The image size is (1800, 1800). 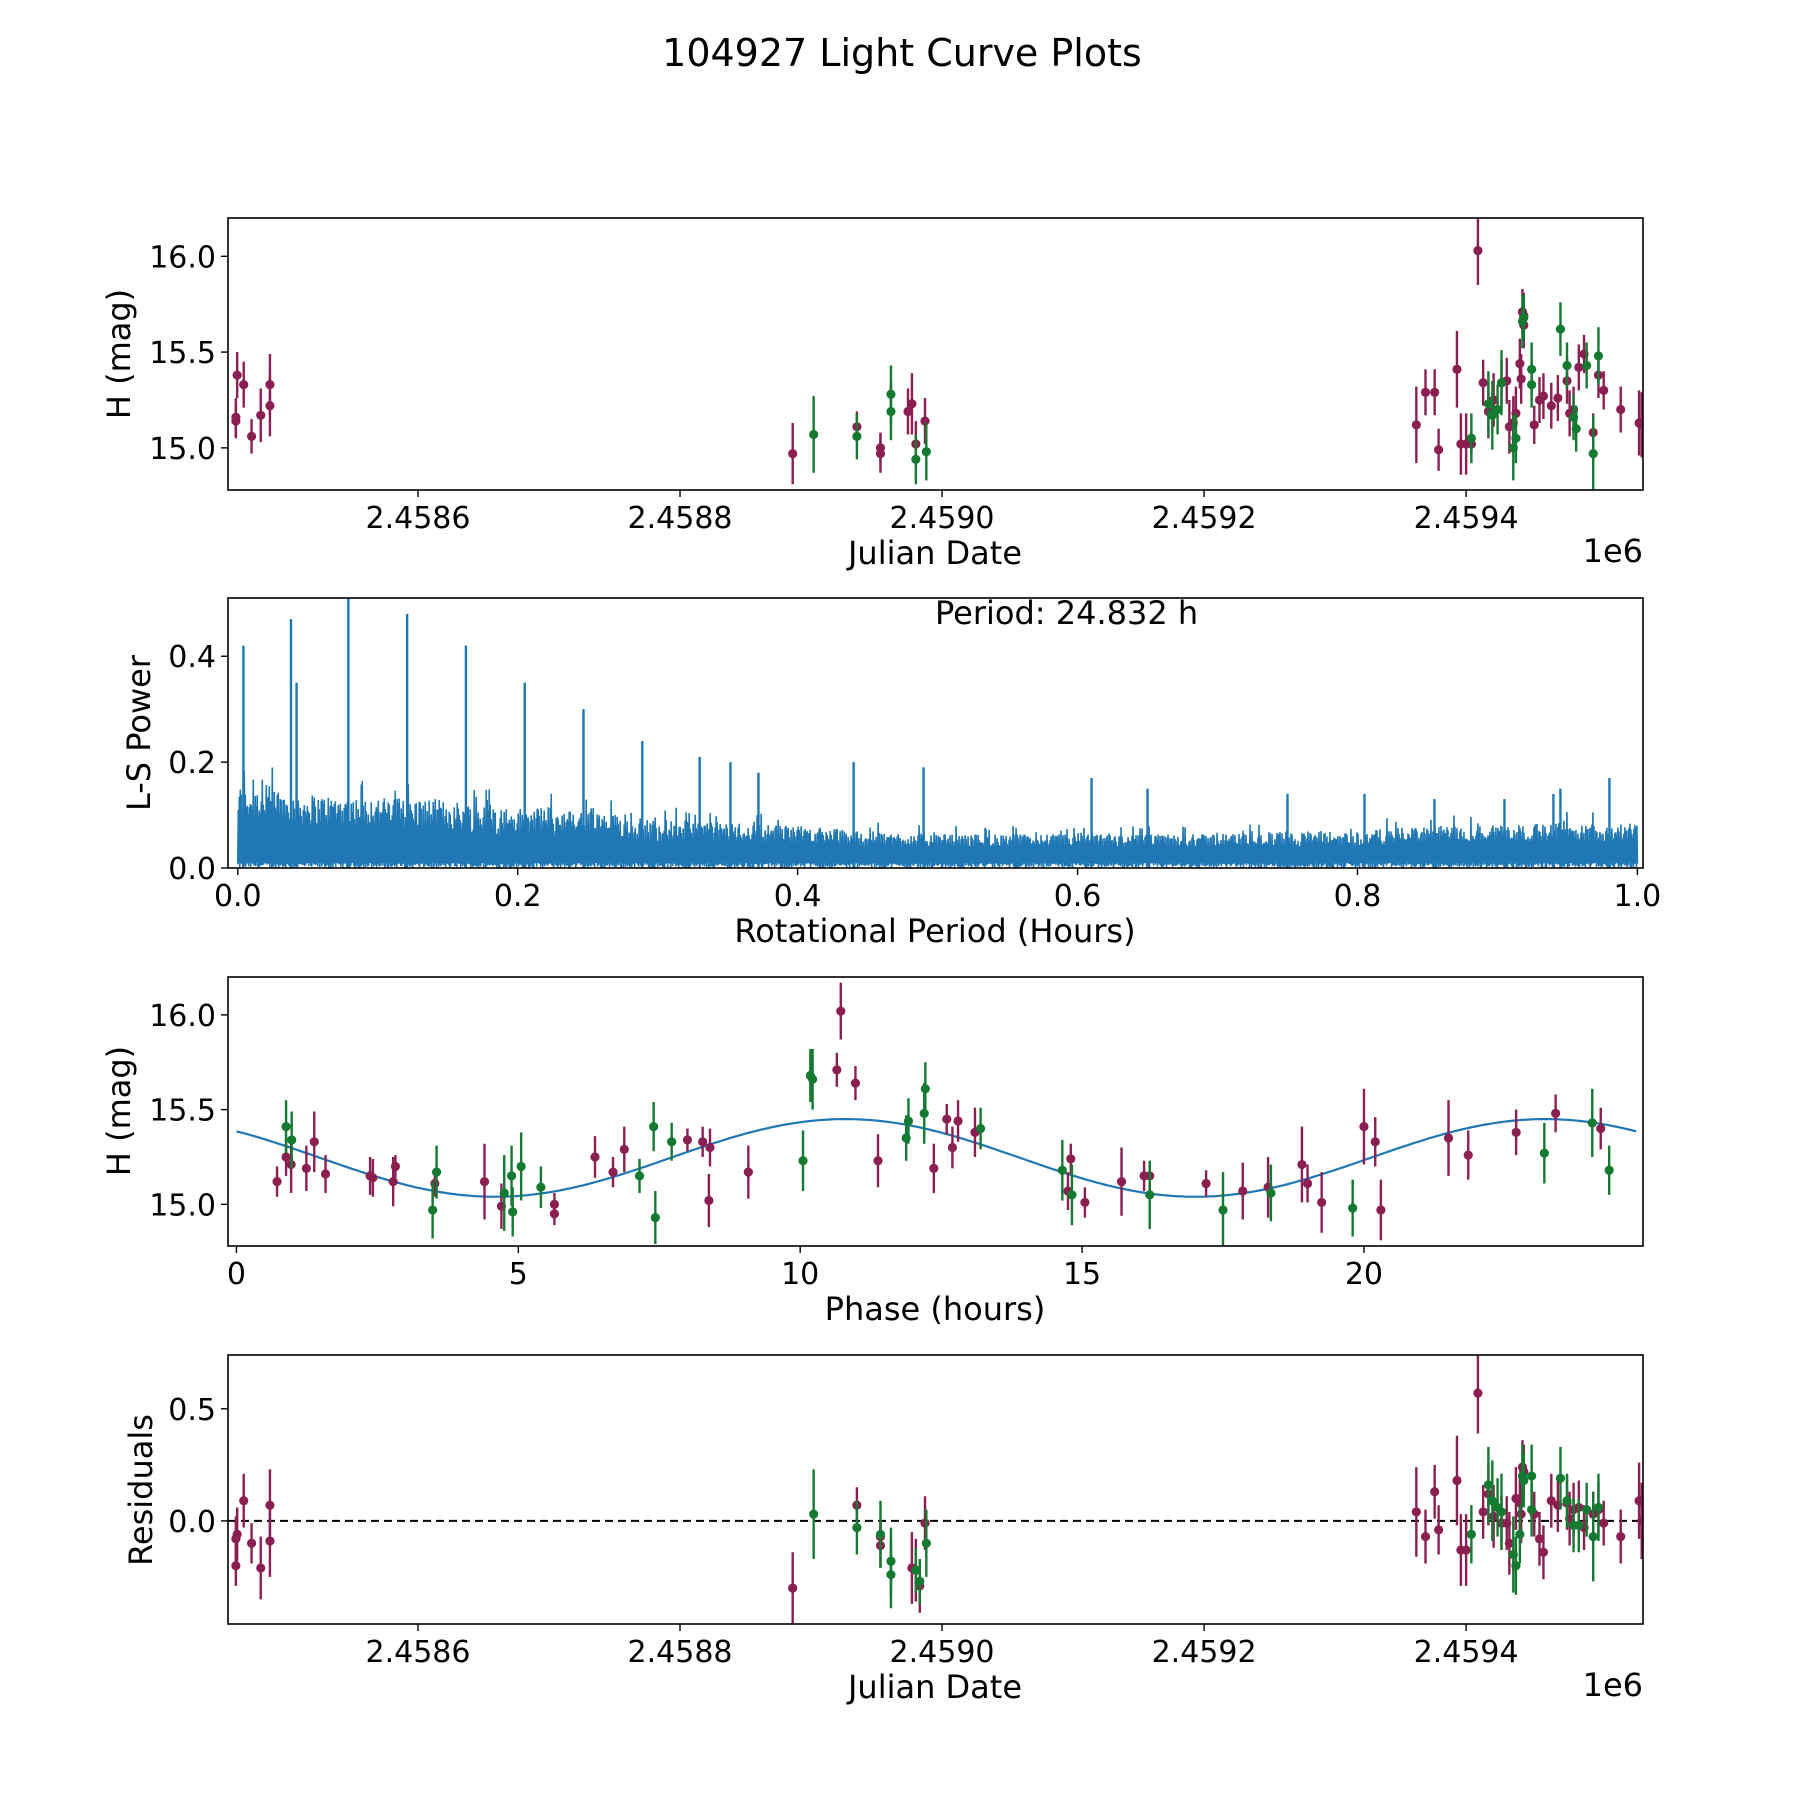 What do you see at coordinates (182, 353) in the screenshot?
I see `y-tick-label: 15.5` at bounding box center [182, 353].